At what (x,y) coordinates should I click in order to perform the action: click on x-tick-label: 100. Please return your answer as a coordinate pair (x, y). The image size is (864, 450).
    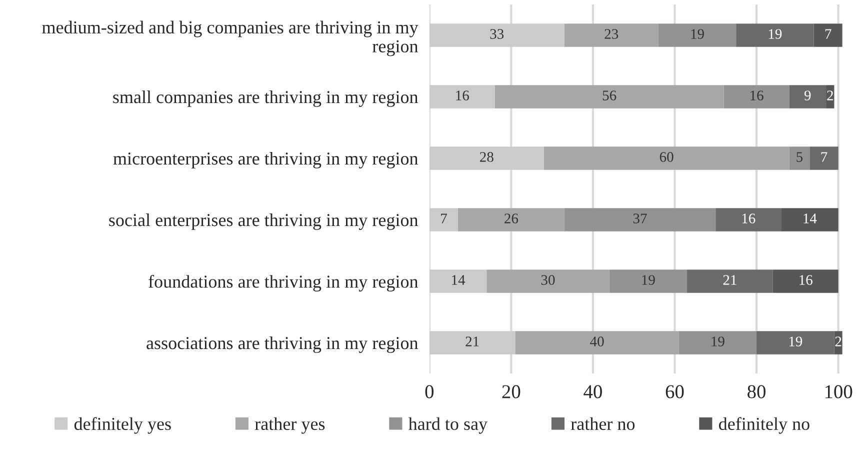
    Looking at the image, I should click on (838, 391).